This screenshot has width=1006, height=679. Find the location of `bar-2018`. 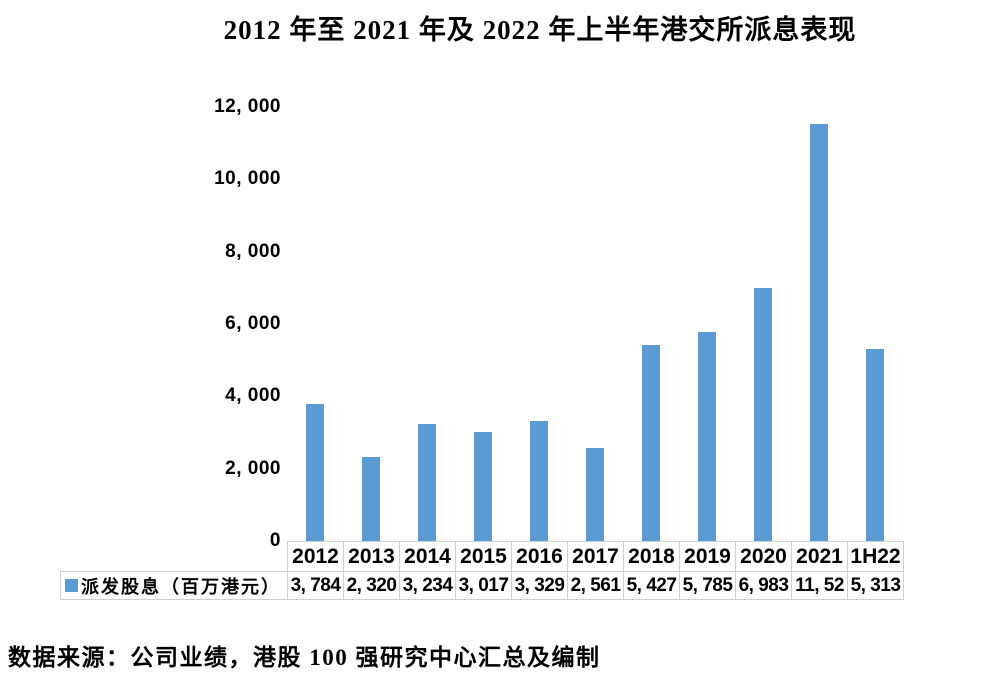

bar-2018 is located at coordinates (651, 443).